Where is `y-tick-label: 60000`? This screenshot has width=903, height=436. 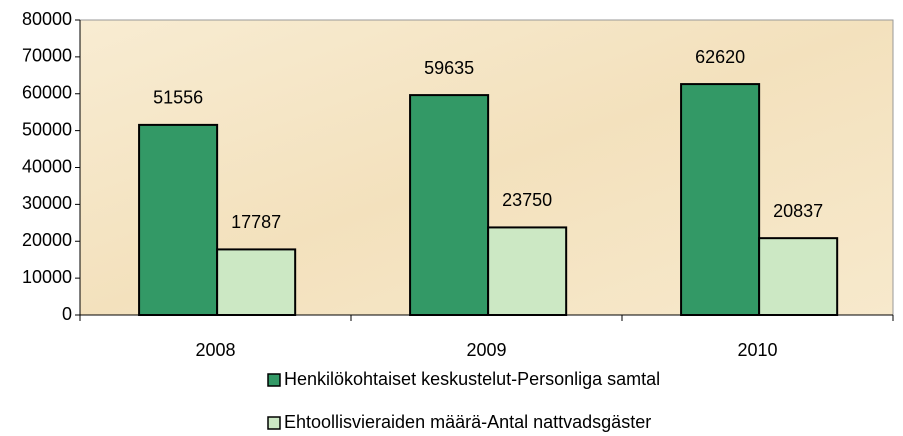
y-tick-label: 60000 is located at coordinates (47, 93).